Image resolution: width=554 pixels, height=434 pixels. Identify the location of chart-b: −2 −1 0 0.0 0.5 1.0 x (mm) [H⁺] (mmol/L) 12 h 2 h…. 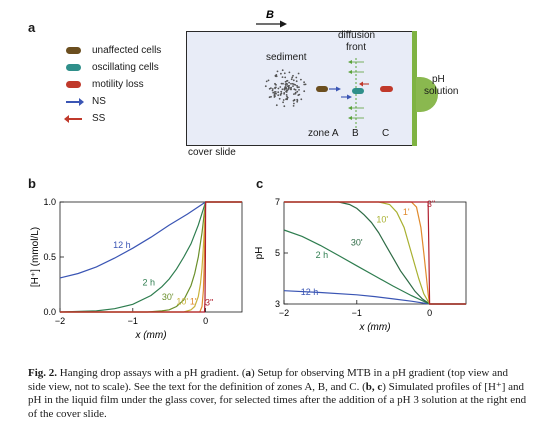
(136, 269).